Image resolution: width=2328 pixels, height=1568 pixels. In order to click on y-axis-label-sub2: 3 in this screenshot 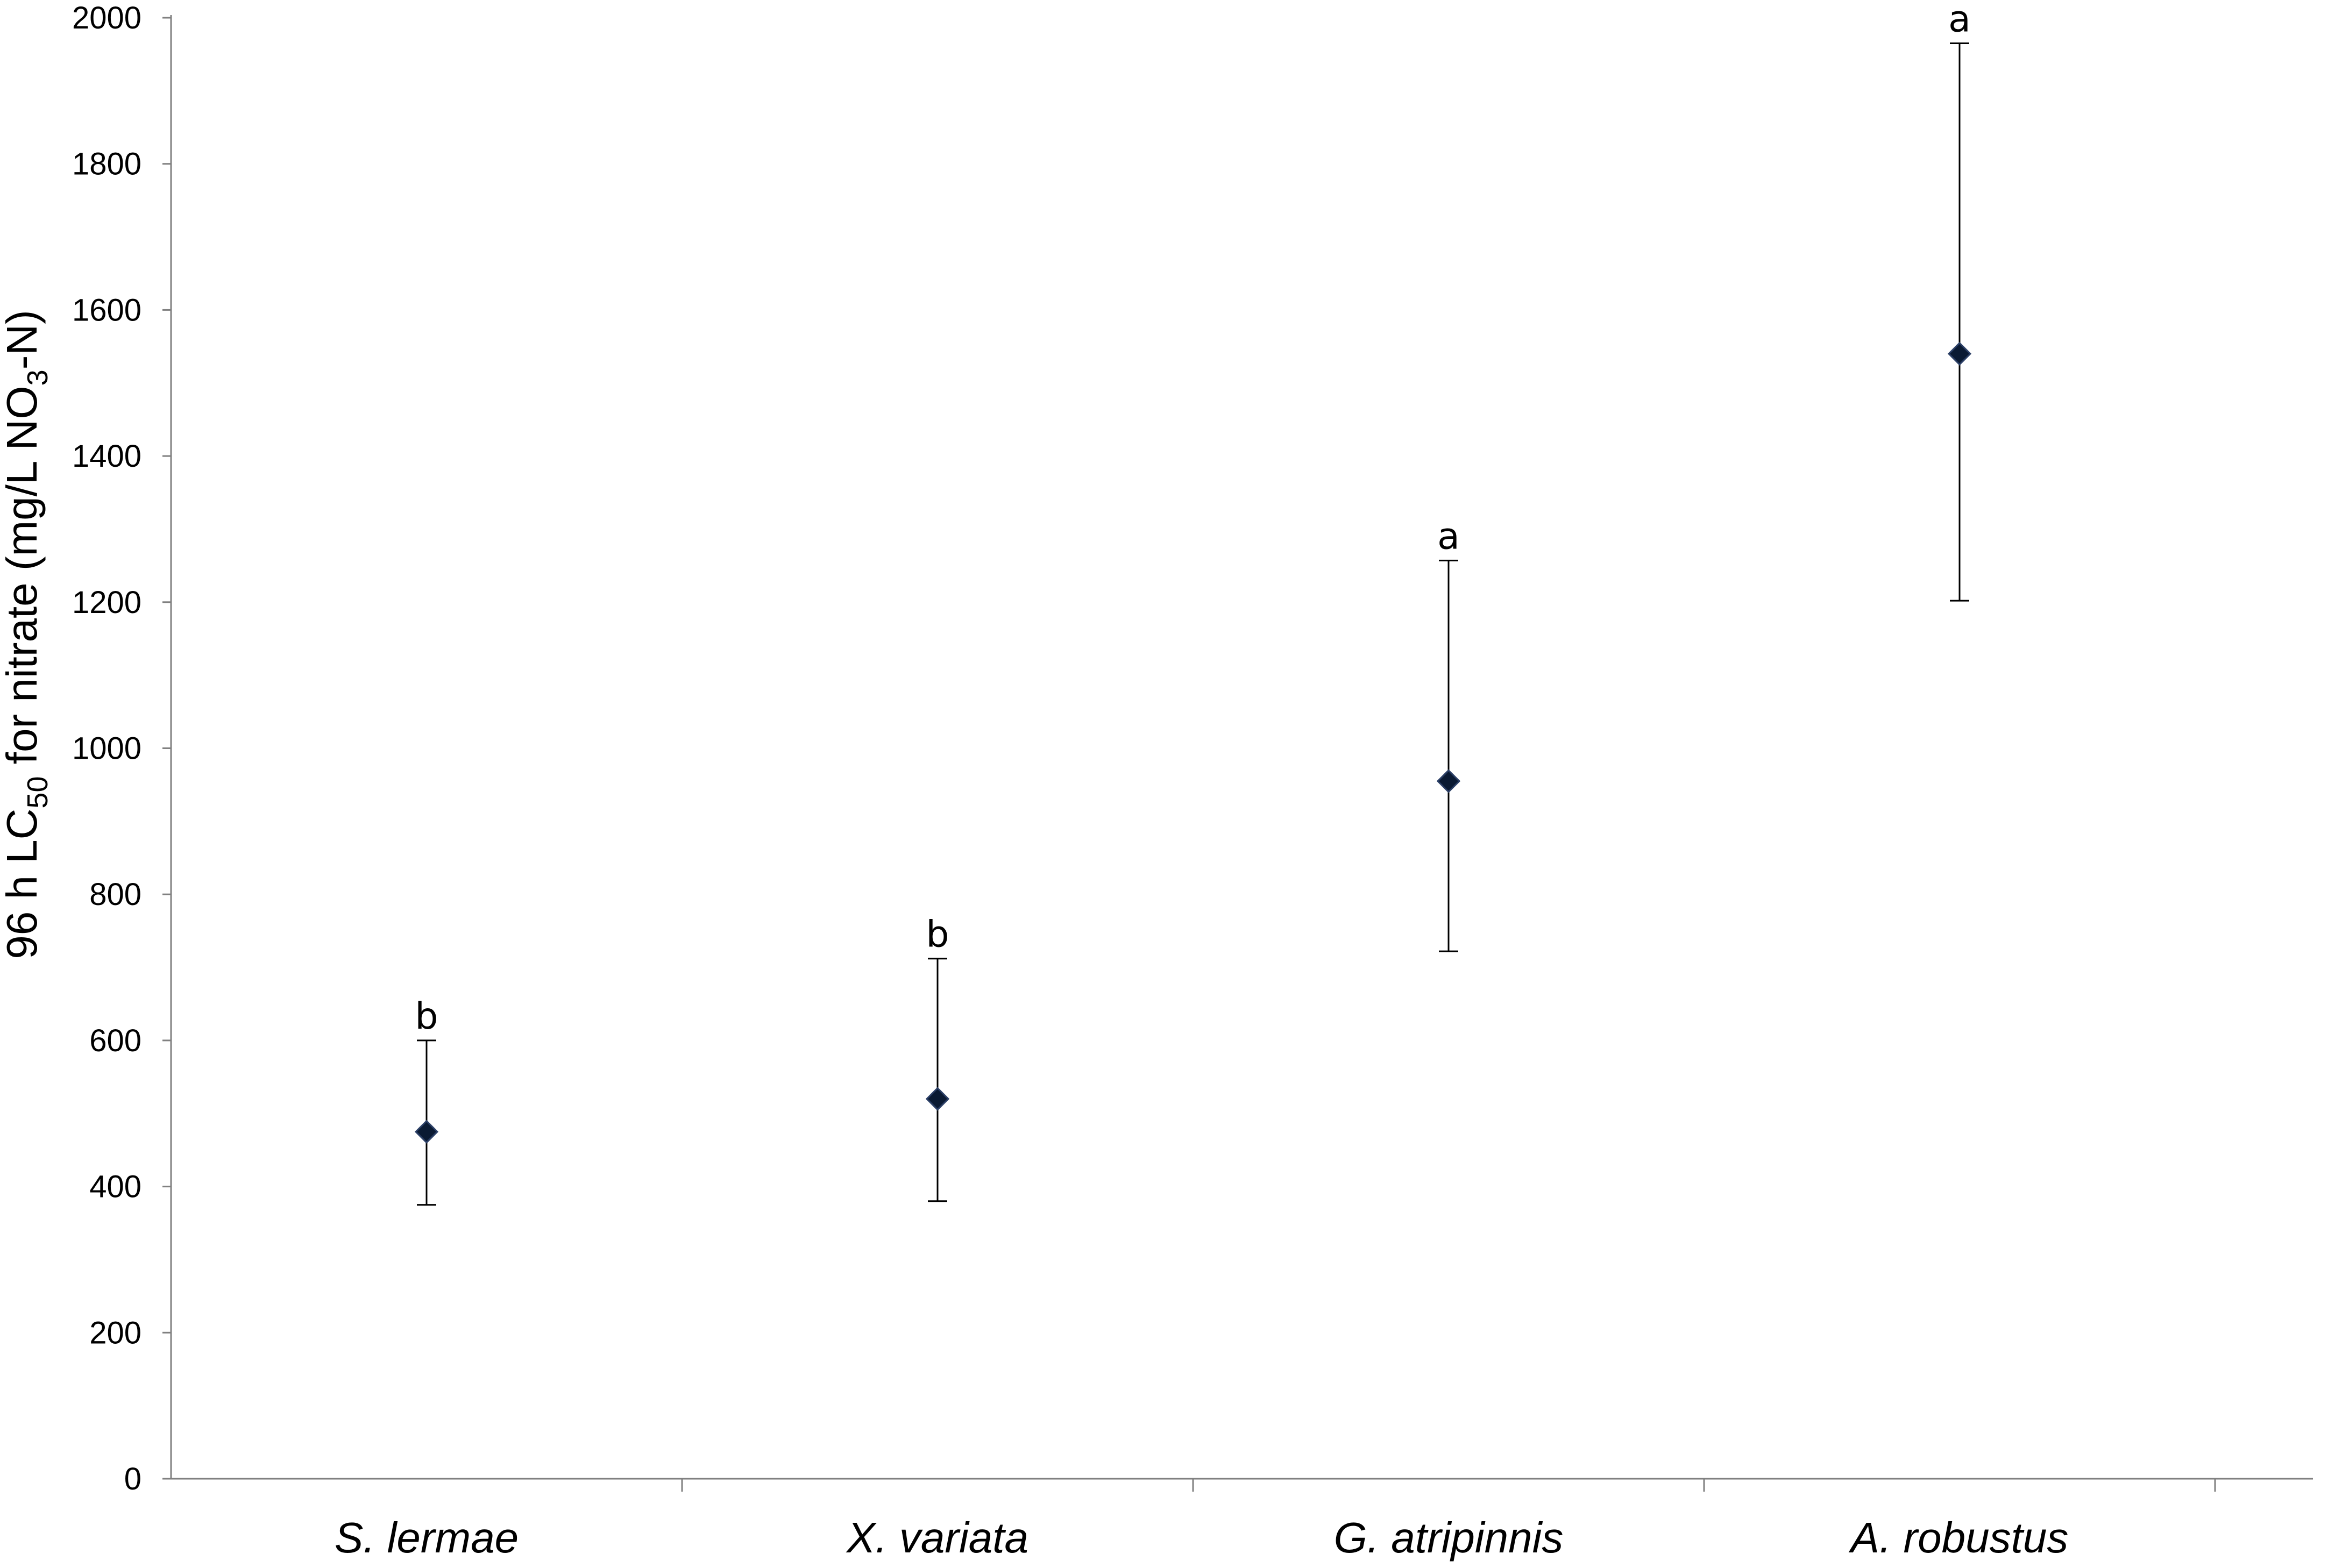, I will do `click(38, 377)`.